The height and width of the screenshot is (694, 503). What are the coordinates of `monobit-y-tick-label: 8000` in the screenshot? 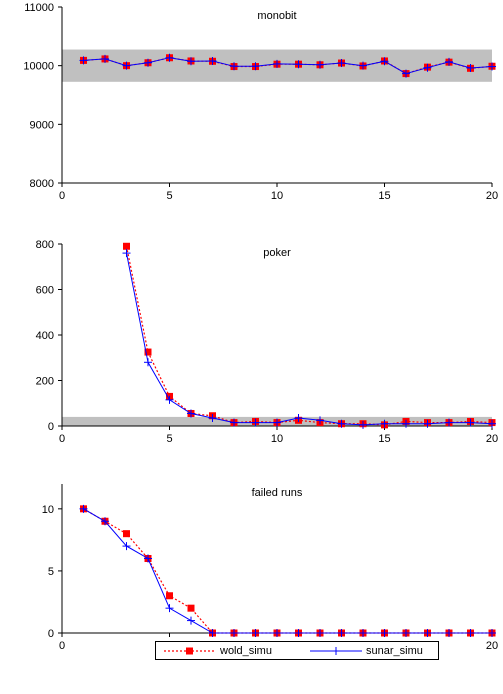 It's located at (42, 184).